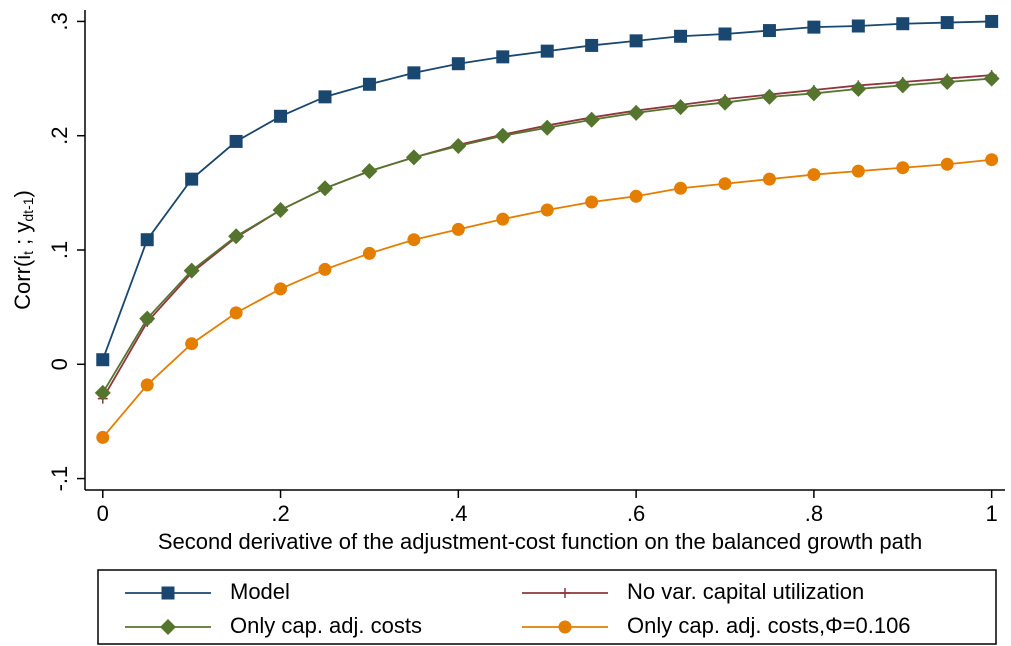 The width and height of the screenshot is (1011, 646). What do you see at coordinates (769, 625) in the screenshot?
I see `legend-label: Only cap. adj. costs,Φ=0.106` at bounding box center [769, 625].